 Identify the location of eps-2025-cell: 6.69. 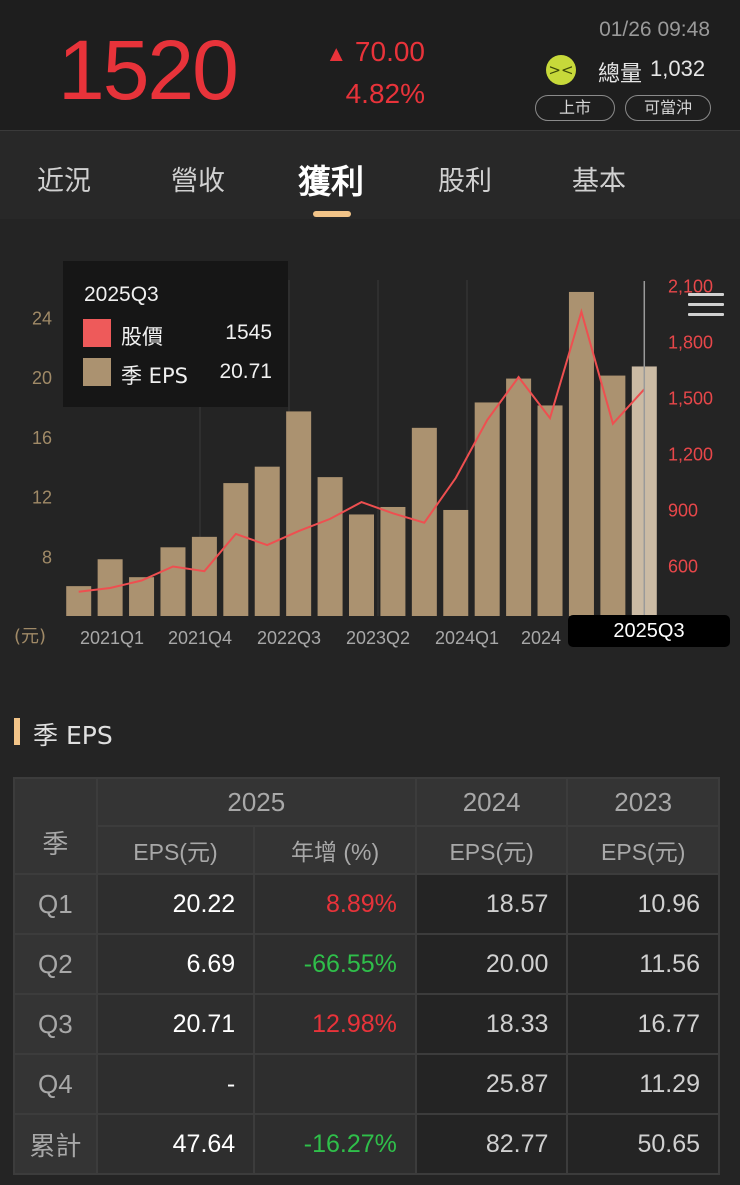
(175, 964).